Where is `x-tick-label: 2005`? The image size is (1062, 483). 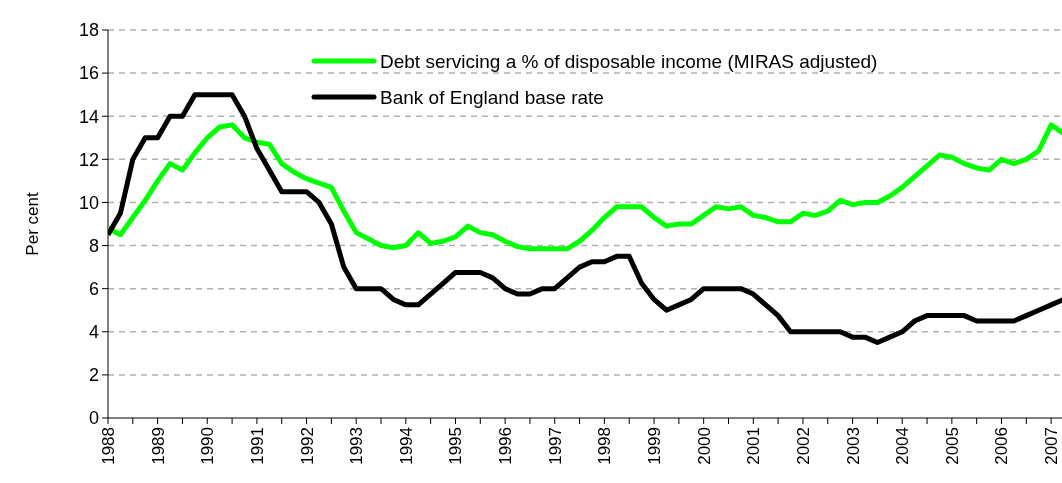 x-tick-label: 2005 is located at coordinates (952, 446).